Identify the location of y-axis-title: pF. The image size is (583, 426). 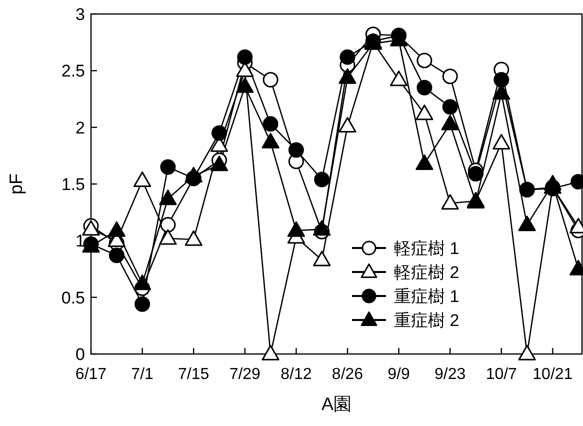
(16, 184).